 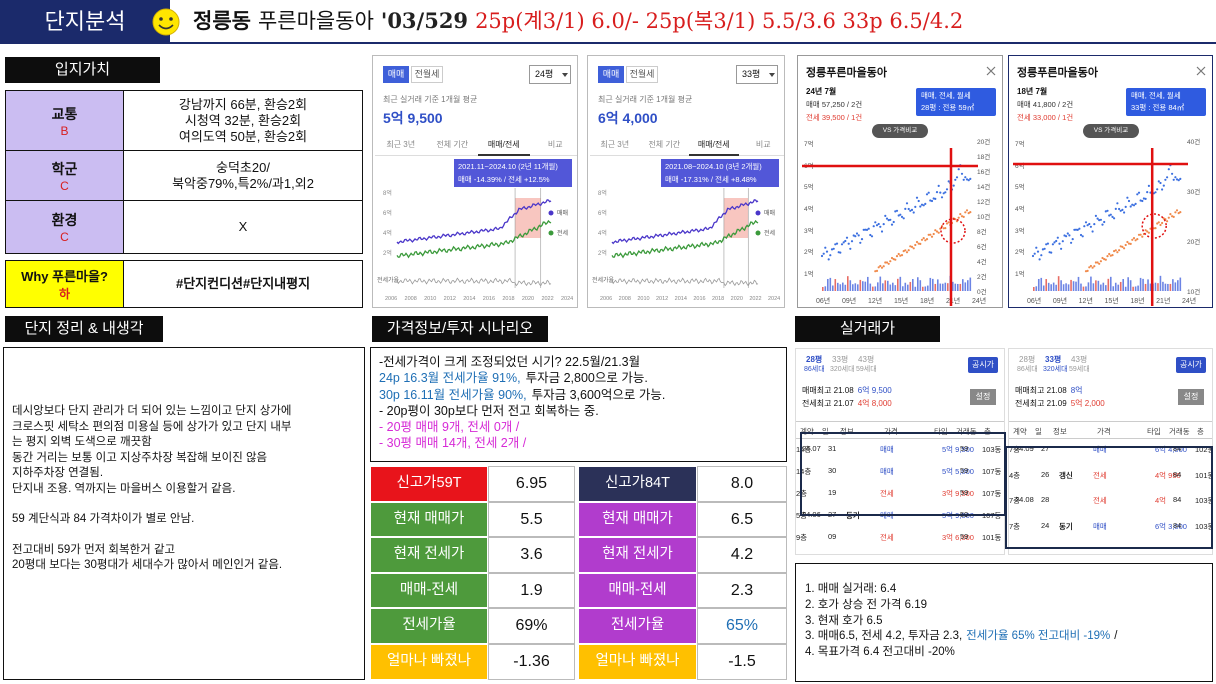 I want to click on size-label: 24평, so click(x=544, y=74).